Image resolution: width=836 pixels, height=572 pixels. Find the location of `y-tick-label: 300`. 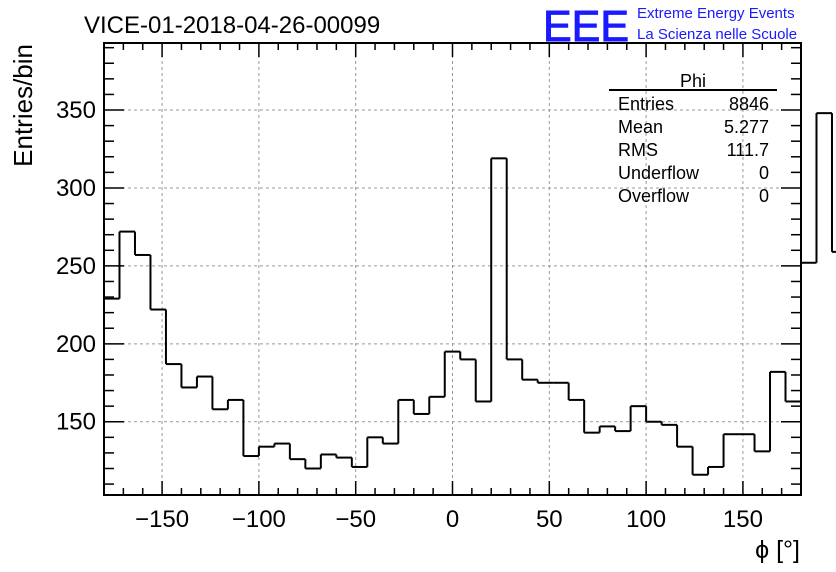

y-tick-label: 300 is located at coordinates (76, 188).